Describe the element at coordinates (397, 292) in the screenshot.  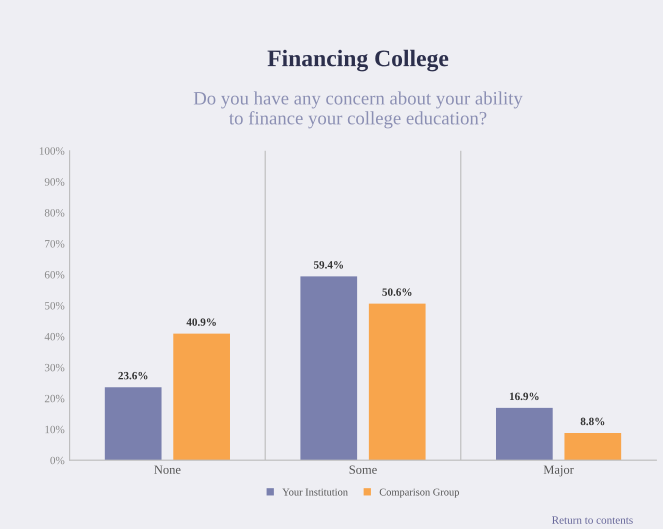
I see `data-label: 50.6%` at that location.